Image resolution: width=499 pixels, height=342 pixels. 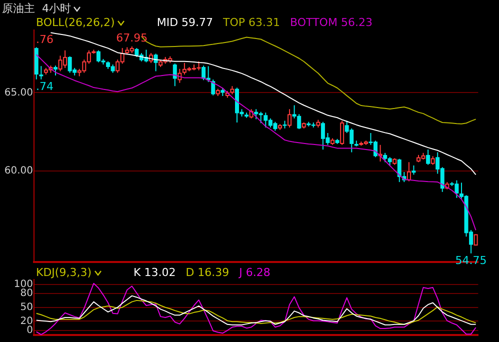 I want to click on legend-title: KDJ(9,3,3), so click(x=64, y=272).